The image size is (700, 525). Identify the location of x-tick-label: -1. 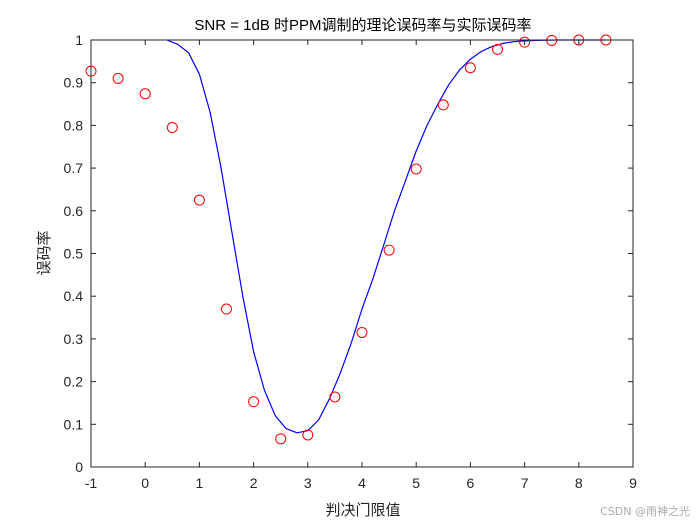
(91, 483).